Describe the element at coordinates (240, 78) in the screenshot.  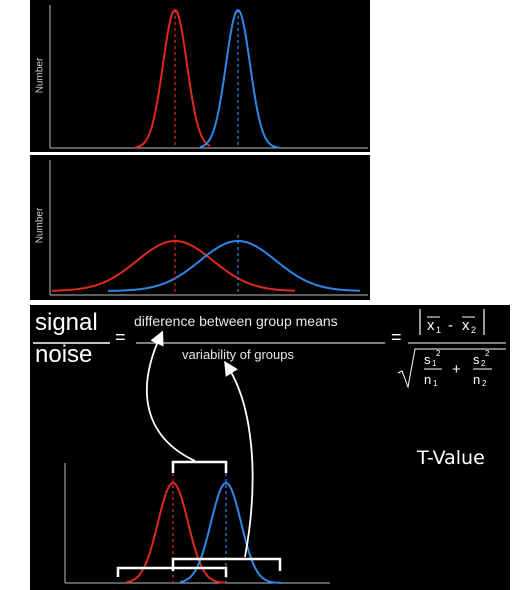
I see `top-blue-curve` at that location.